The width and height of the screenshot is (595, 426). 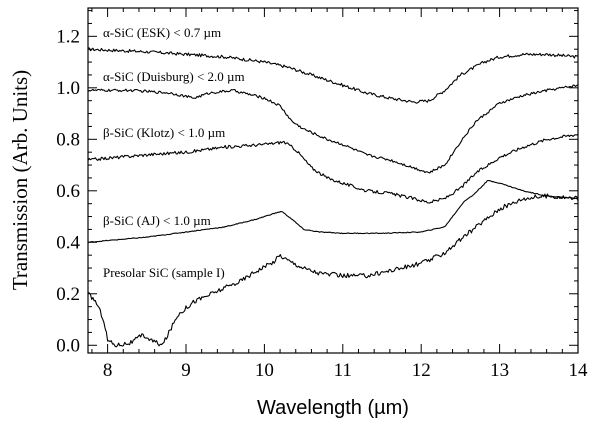 What do you see at coordinates (186, 370) in the screenshot?
I see `x-tick-label: 9` at bounding box center [186, 370].